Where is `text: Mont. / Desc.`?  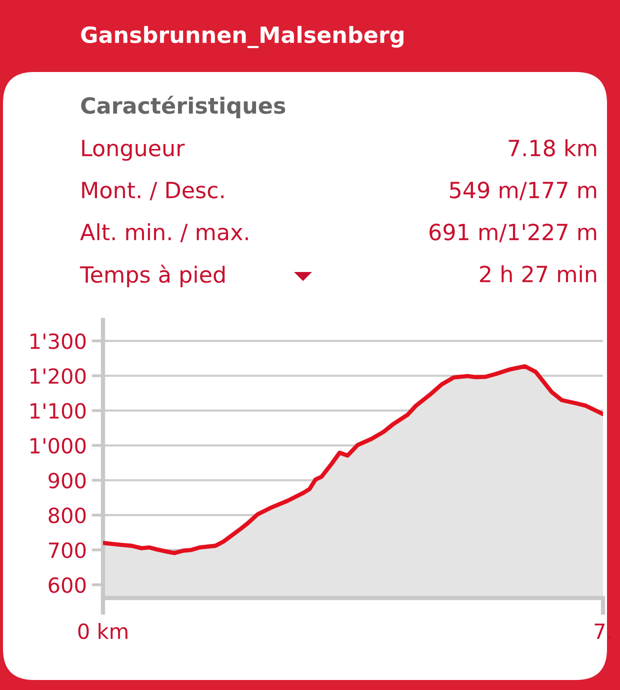
text: Mont. / Desc. is located at coordinates (153, 191).